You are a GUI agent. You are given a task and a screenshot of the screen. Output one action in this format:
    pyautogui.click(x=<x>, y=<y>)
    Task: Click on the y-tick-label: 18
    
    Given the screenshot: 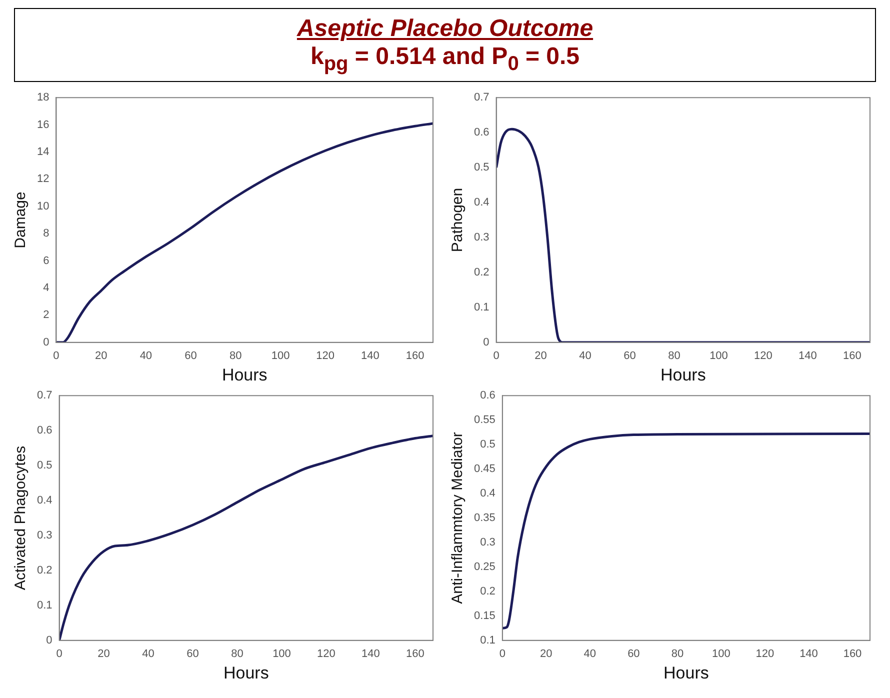 What is the action you would take?
    pyautogui.click(x=43, y=98)
    